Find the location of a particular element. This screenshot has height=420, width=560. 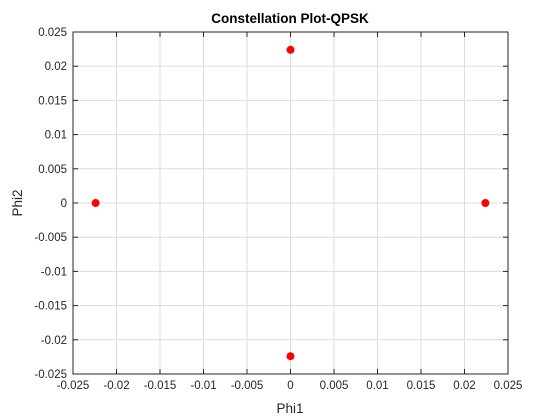

y-tick-label: -0.015 is located at coordinates (50, 307).